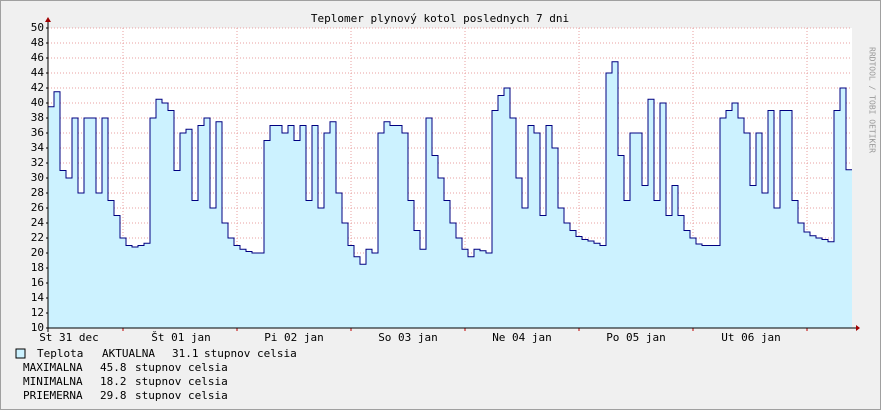 The height and width of the screenshot is (410, 881). What do you see at coordinates (113, 395) in the screenshot?
I see `legend-value: 29.8` at bounding box center [113, 395].